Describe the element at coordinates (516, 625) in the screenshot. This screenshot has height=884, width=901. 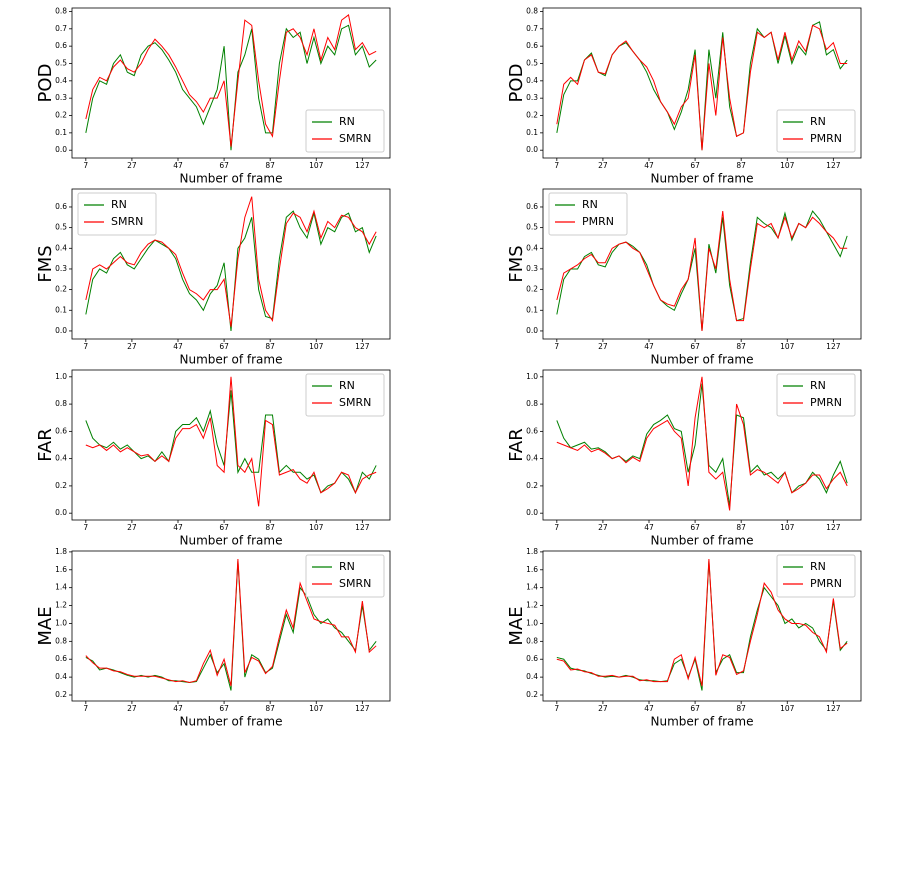
I see `y-axis-label: MAE` at that location.